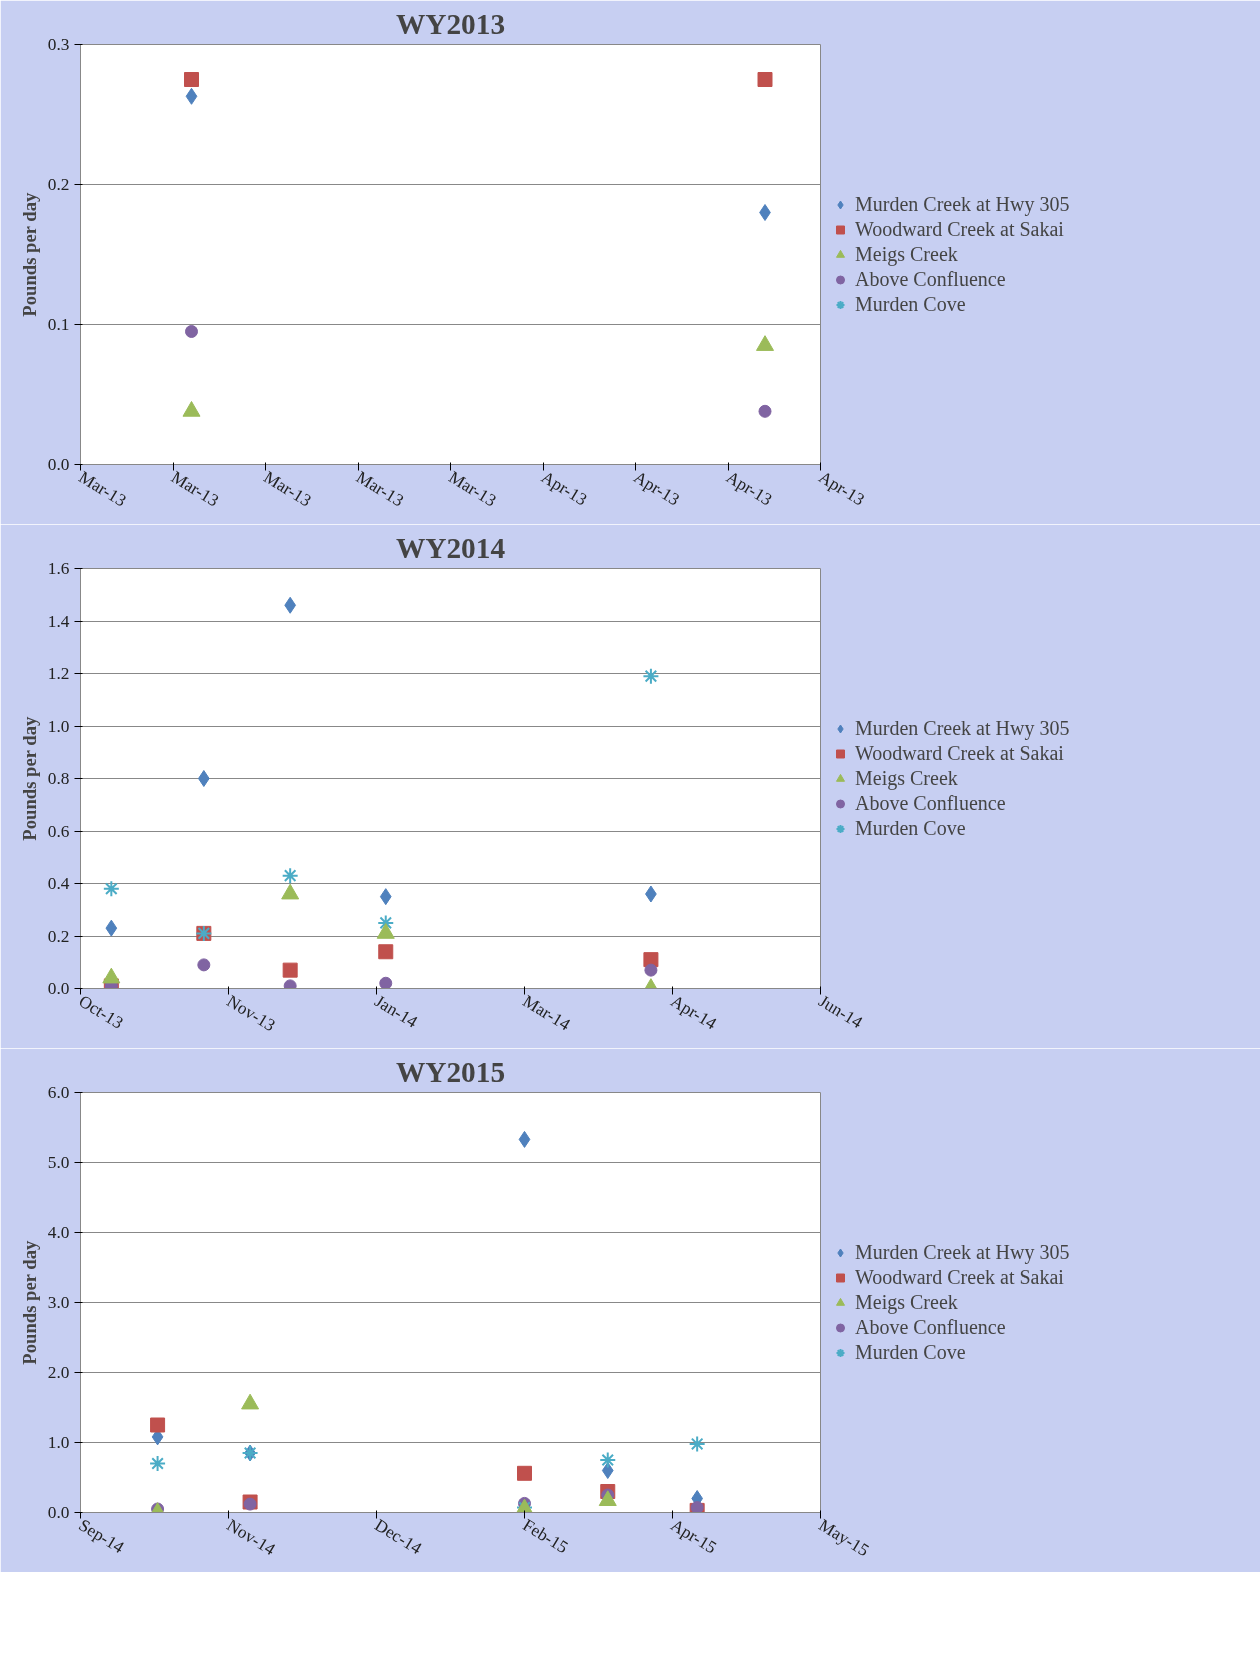 The image size is (1260, 1657). What do you see at coordinates (450, 23) in the screenshot?
I see `chart-title: WY2013` at bounding box center [450, 23].